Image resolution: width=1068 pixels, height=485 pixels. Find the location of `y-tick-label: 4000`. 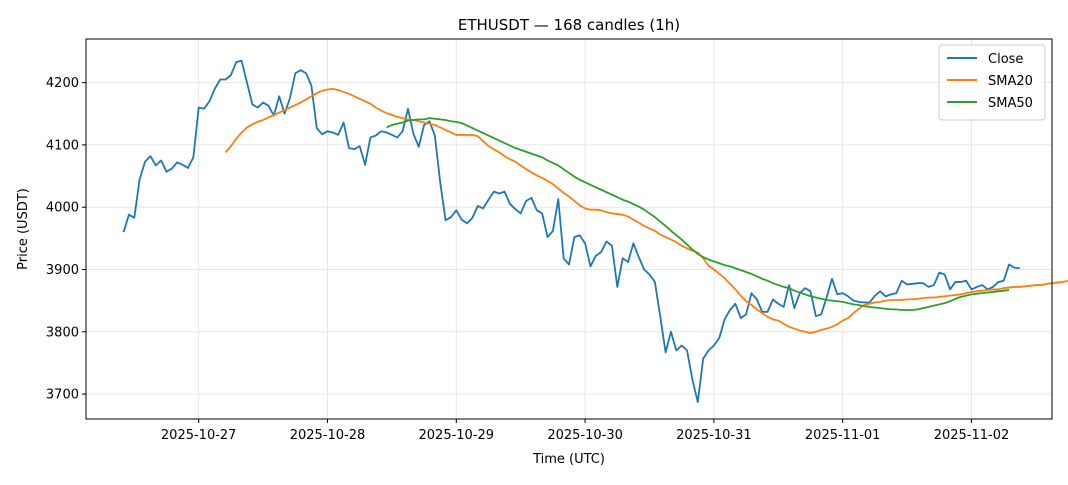

y-tick-label: 4000 is located at coordinates (62, 208).